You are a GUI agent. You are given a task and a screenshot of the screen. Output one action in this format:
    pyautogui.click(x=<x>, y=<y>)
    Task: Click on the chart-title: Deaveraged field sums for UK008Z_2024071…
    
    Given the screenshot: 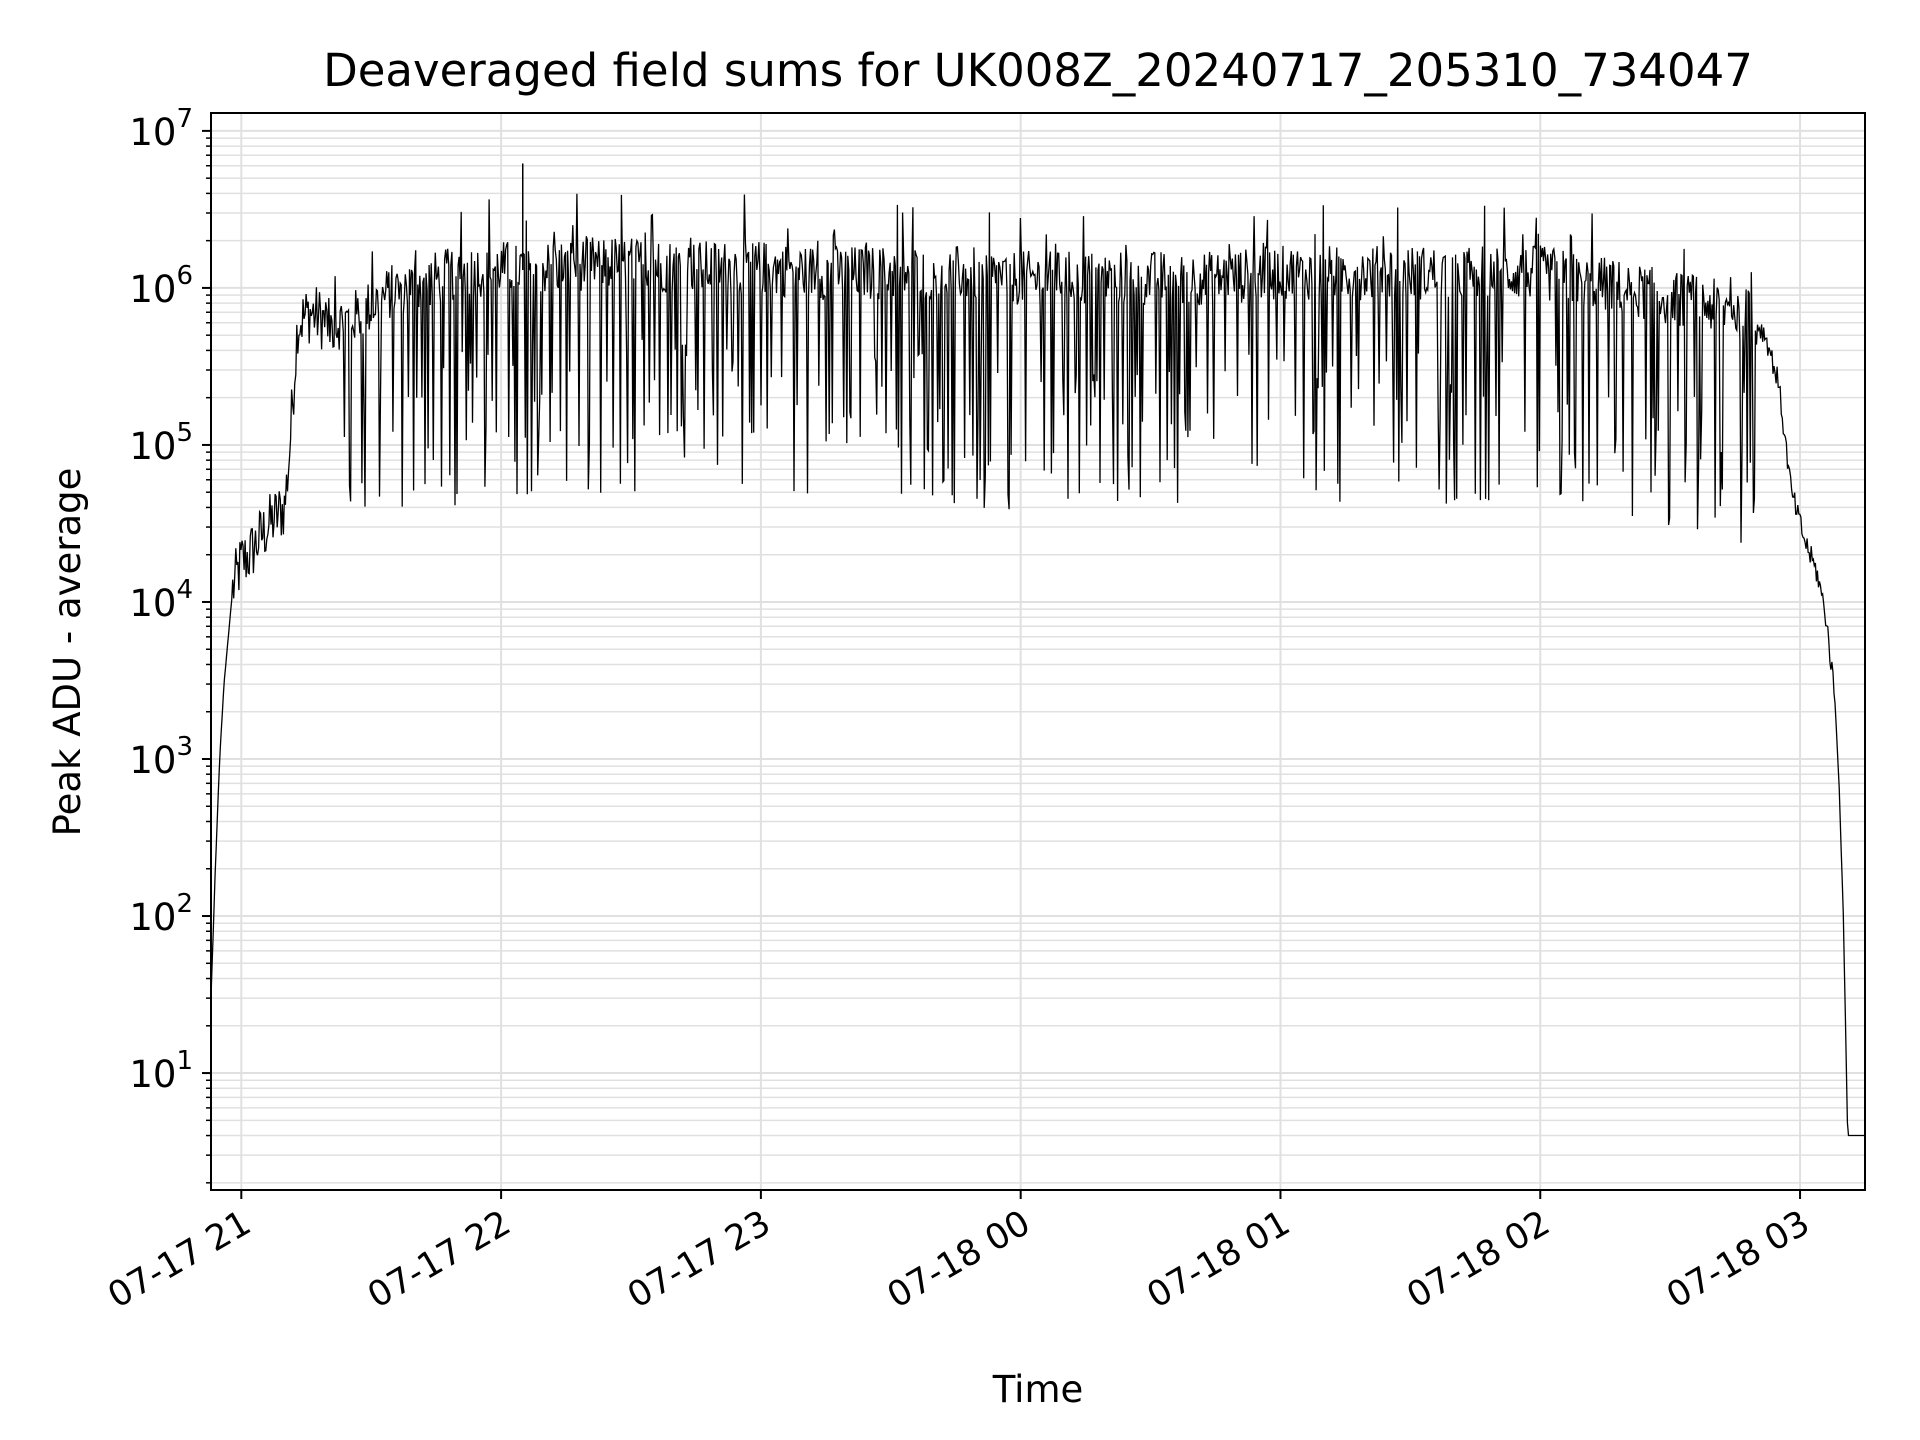 What is the action you would take?
    pyautogui.click(x=1038, y=70)
    